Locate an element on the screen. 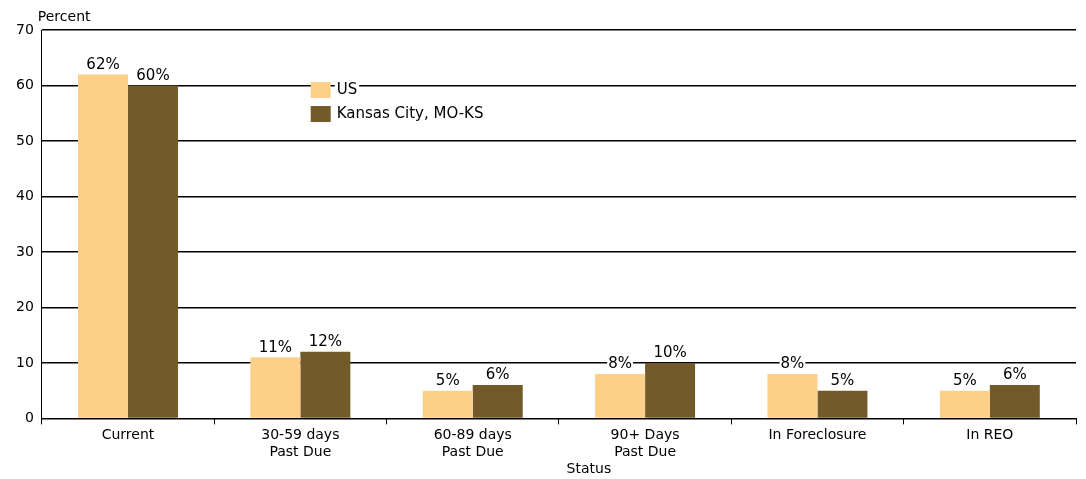  y-tick-label: 50 is located at coordinates (24, 139).